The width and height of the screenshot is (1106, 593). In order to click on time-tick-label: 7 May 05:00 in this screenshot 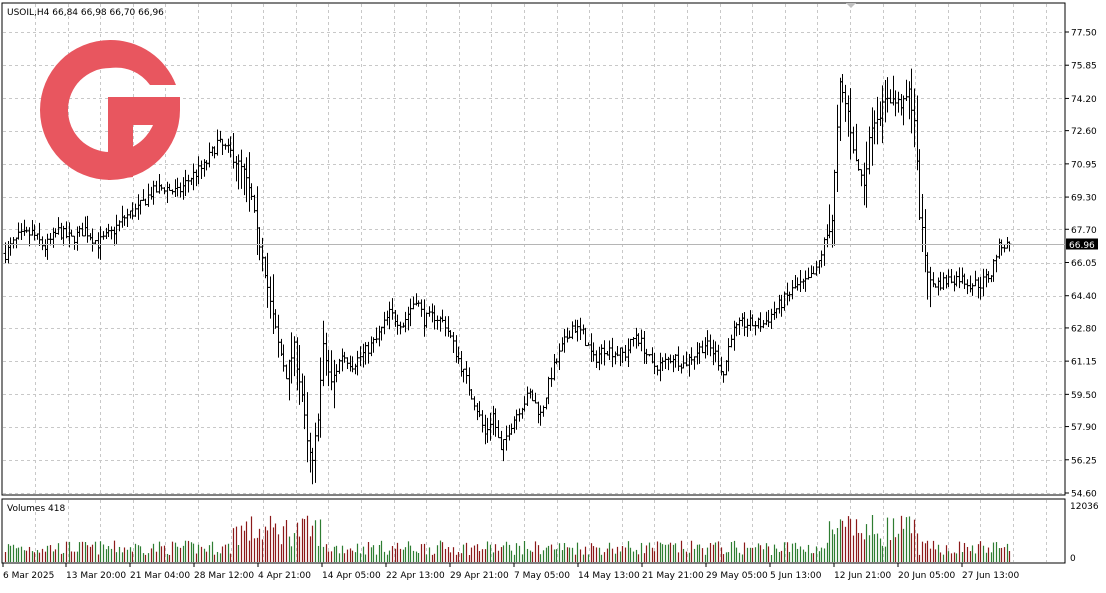, I will do `click(542, 576)`.